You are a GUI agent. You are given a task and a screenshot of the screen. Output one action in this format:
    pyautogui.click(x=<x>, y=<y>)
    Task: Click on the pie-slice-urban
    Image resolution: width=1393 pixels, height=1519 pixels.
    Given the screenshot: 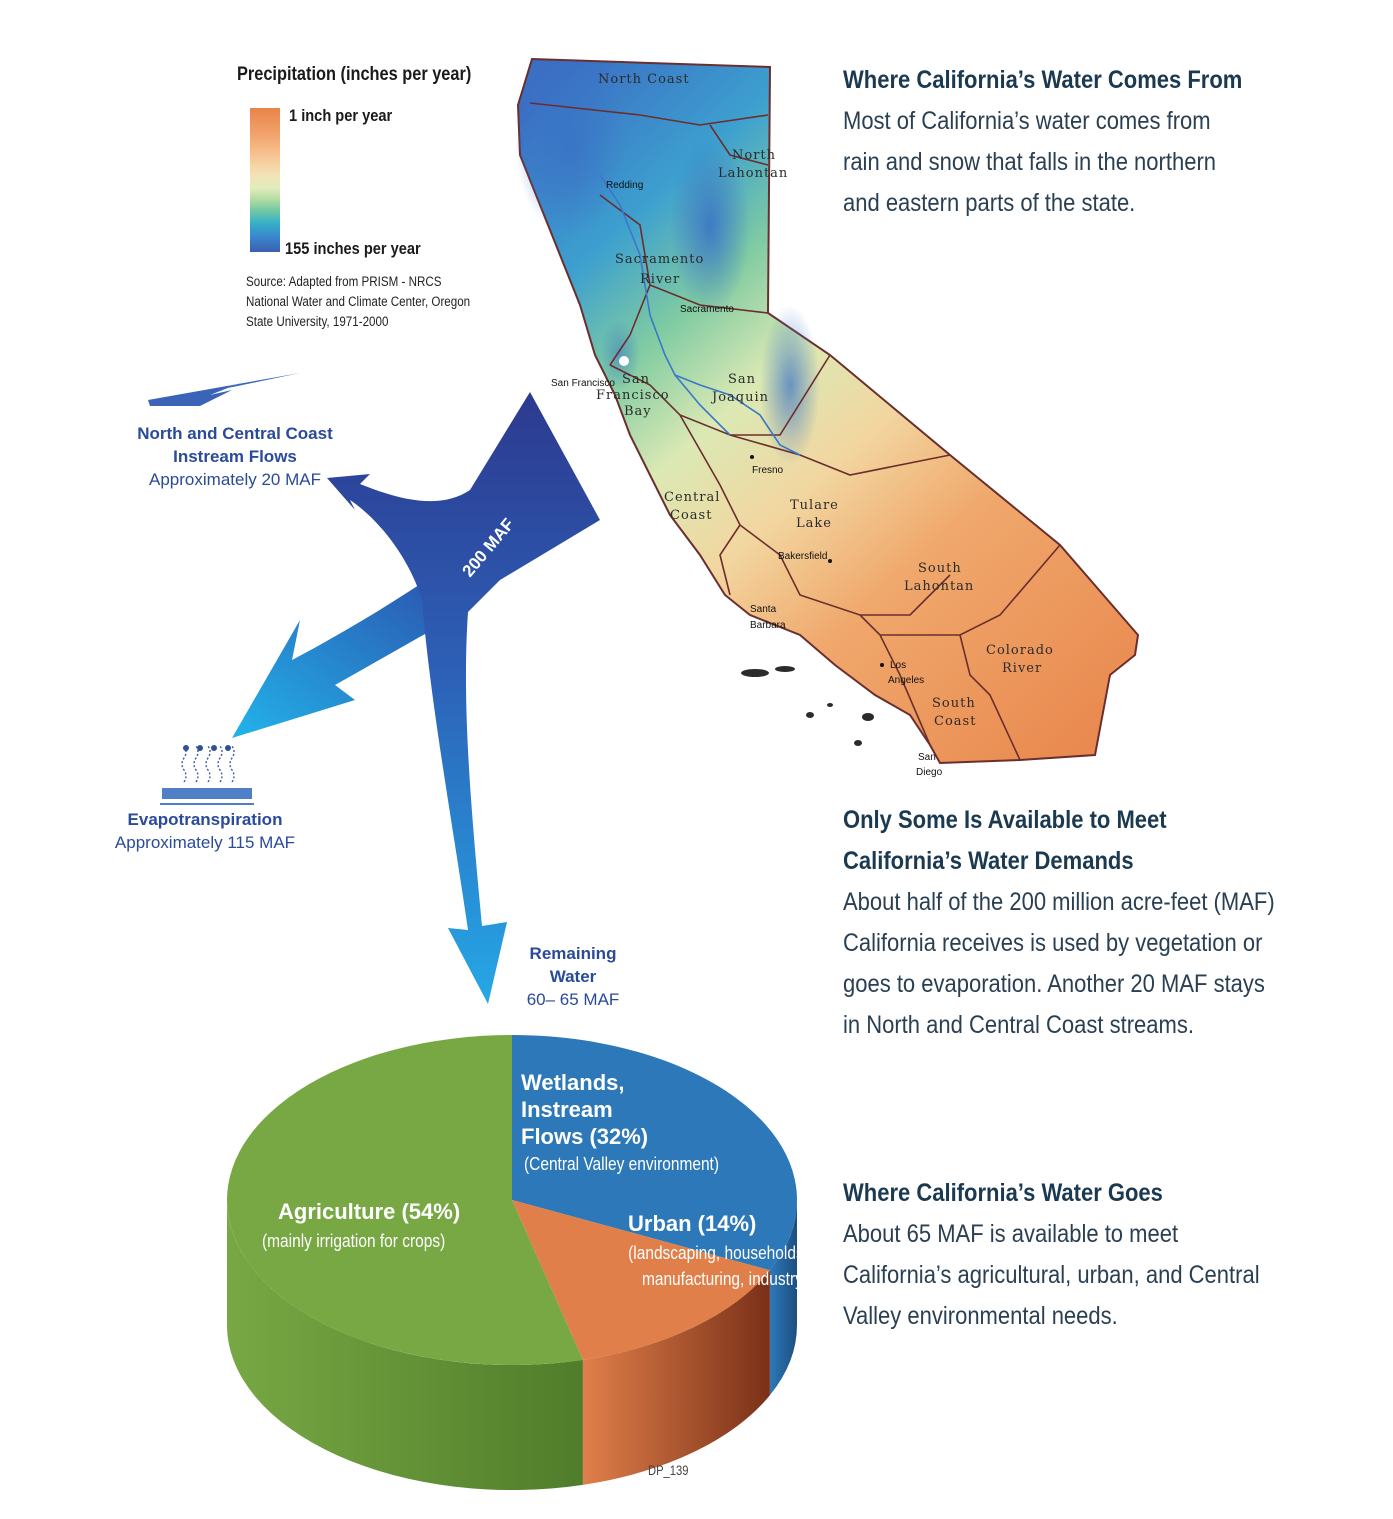 What is the action you would take?
    pyautogui.click(x=641, y=1280)
    